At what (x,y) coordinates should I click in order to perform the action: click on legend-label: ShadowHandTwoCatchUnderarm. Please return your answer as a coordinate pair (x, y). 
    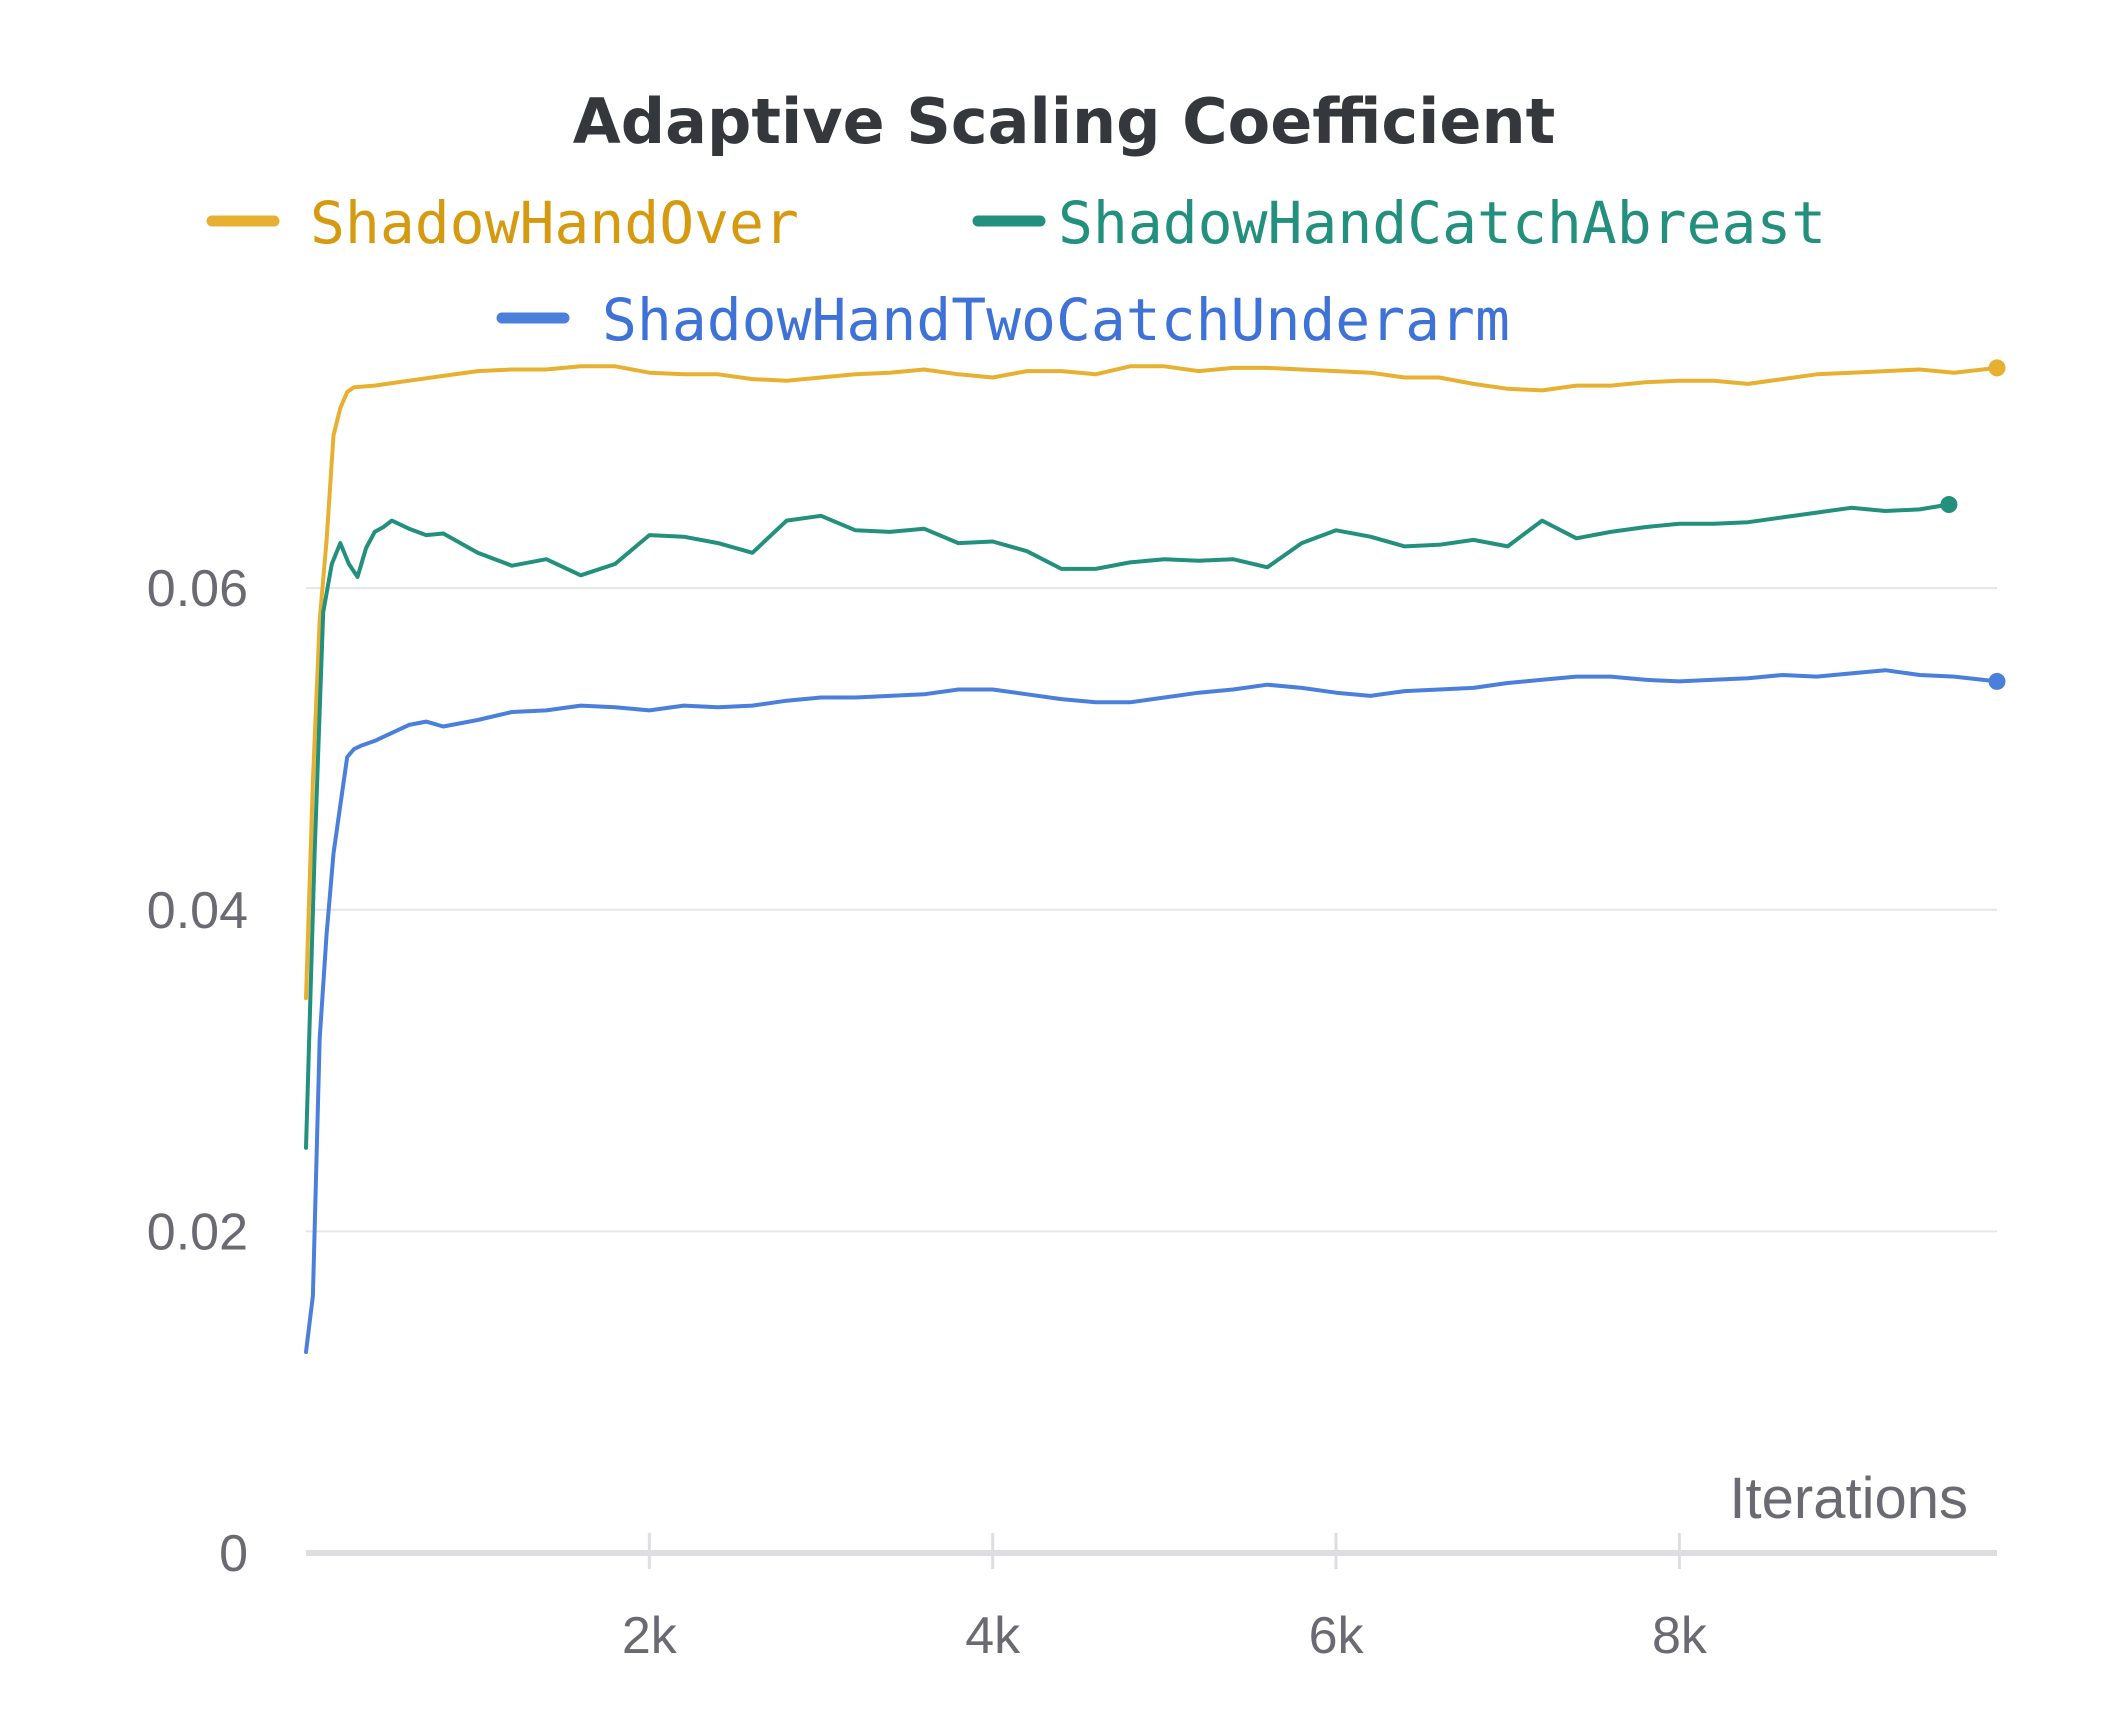
    Looking at the image, I should click on (1056, 320).